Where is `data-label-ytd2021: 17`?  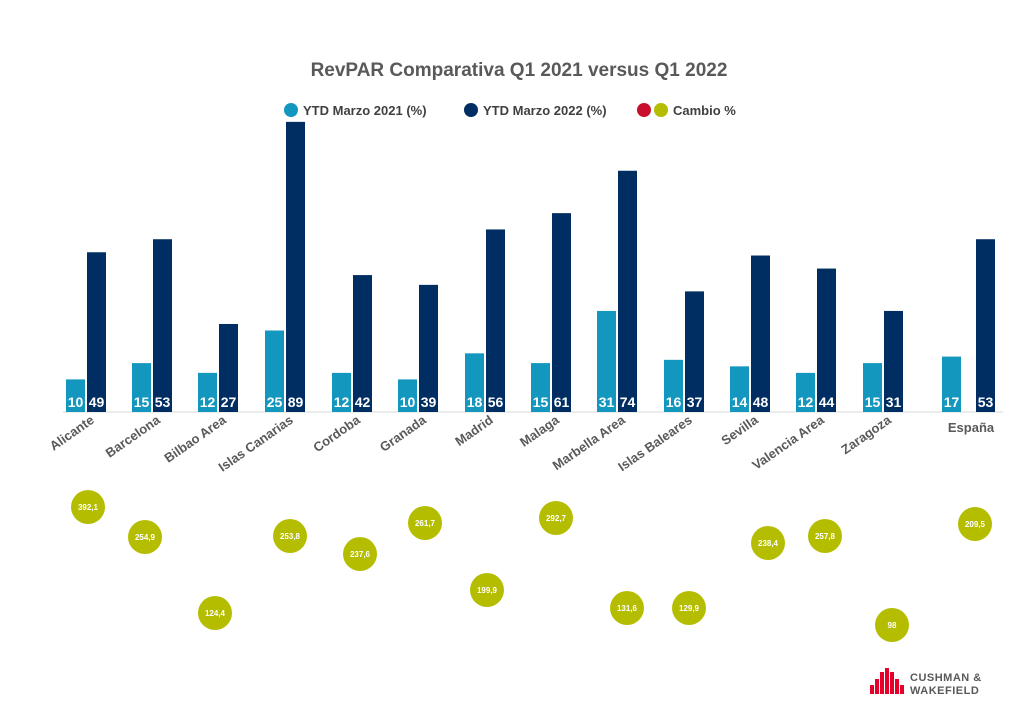
data-label-ytd2021: 17 is located at coordinates (952, 402).